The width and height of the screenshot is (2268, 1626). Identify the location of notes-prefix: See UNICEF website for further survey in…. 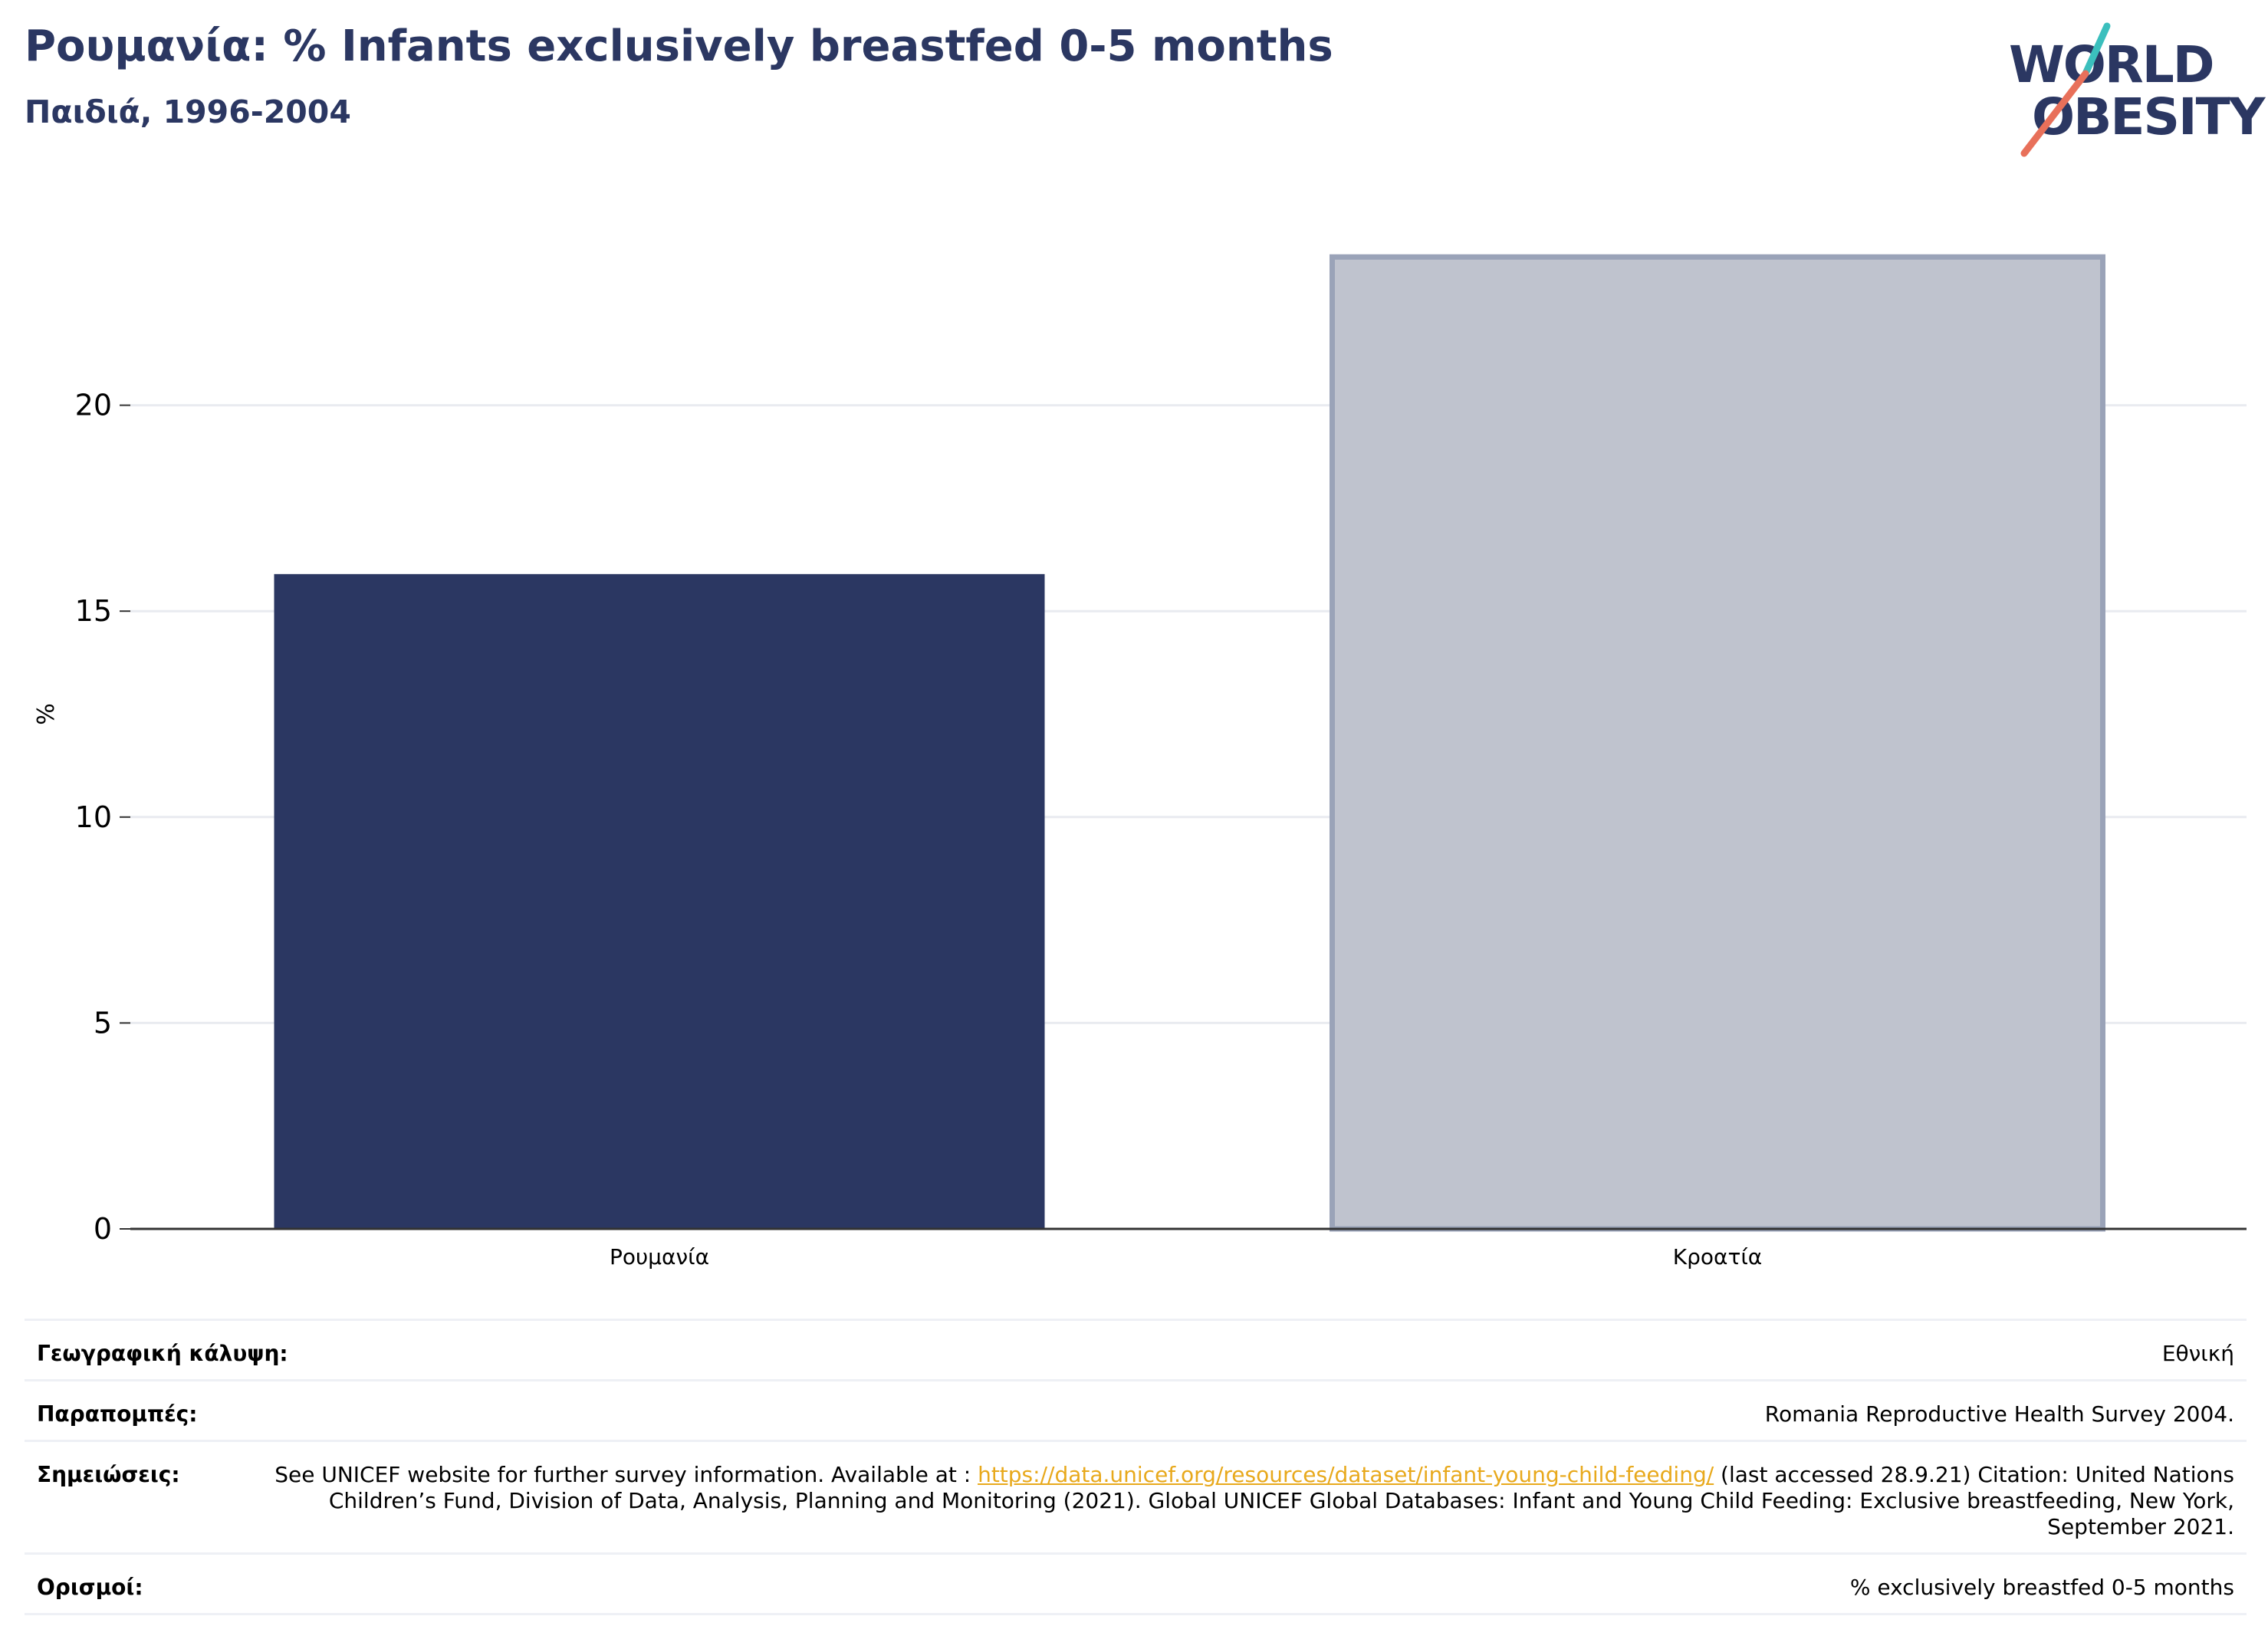
(626, 1474).